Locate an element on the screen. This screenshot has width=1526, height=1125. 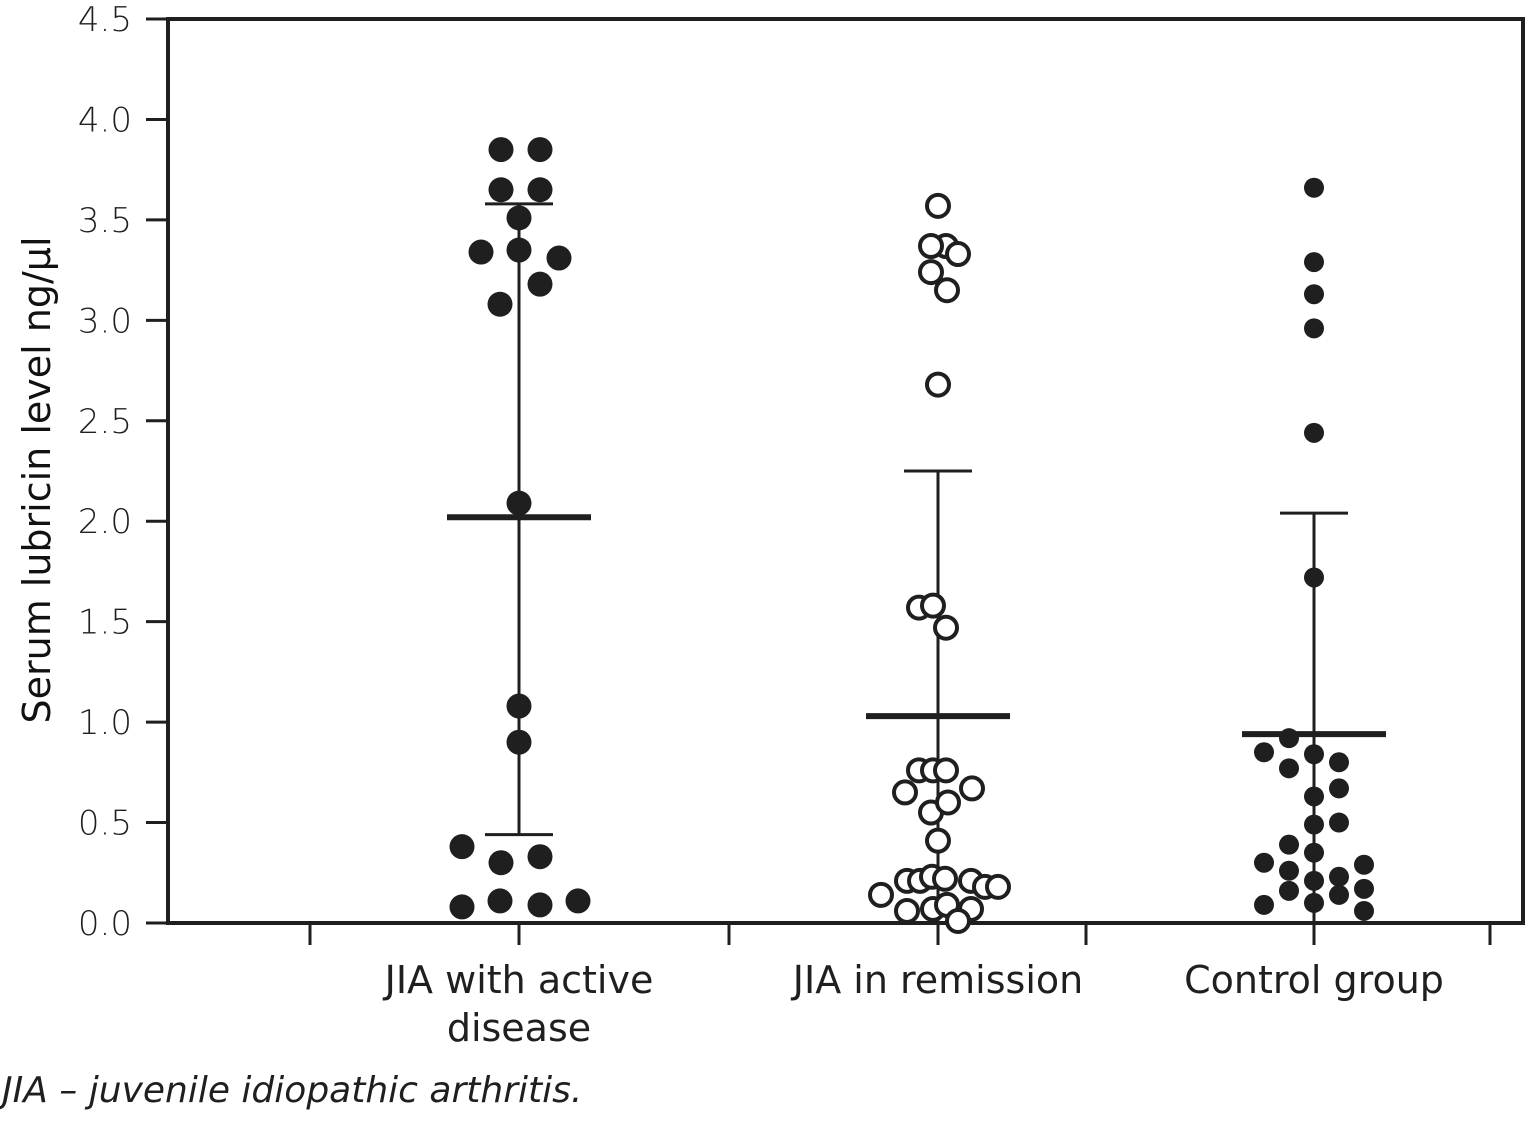
y-tick-label: 2.5 is located at coordinates (105, 422).